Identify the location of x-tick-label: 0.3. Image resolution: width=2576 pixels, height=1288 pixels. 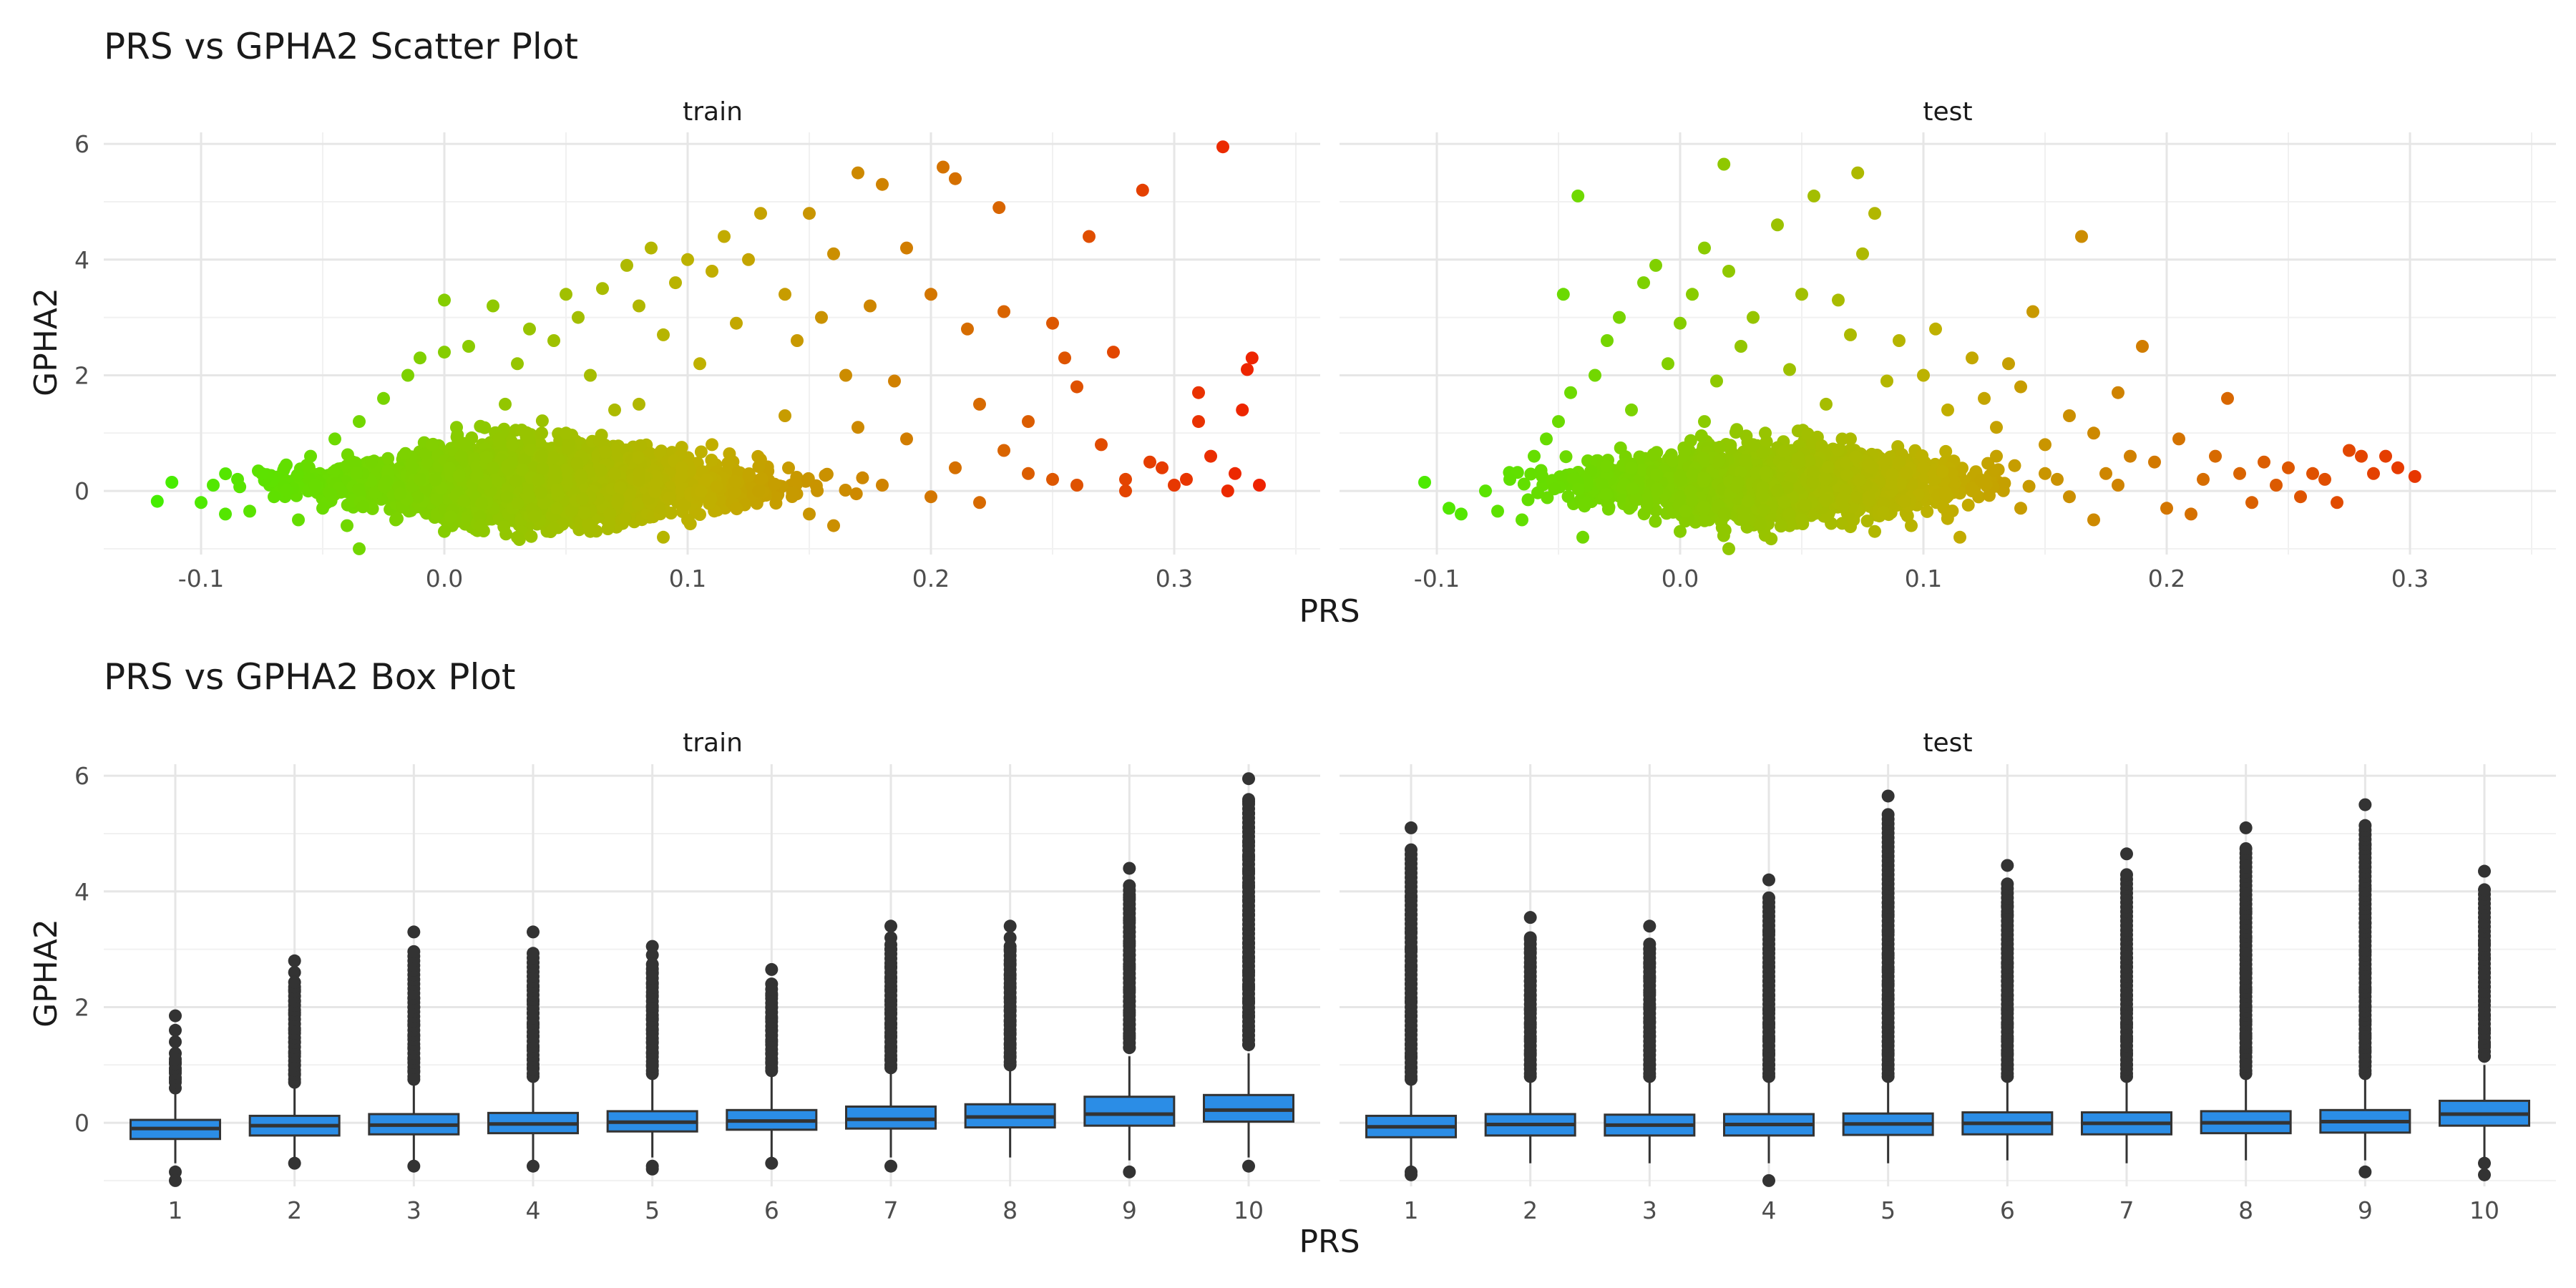
(1174, 578).